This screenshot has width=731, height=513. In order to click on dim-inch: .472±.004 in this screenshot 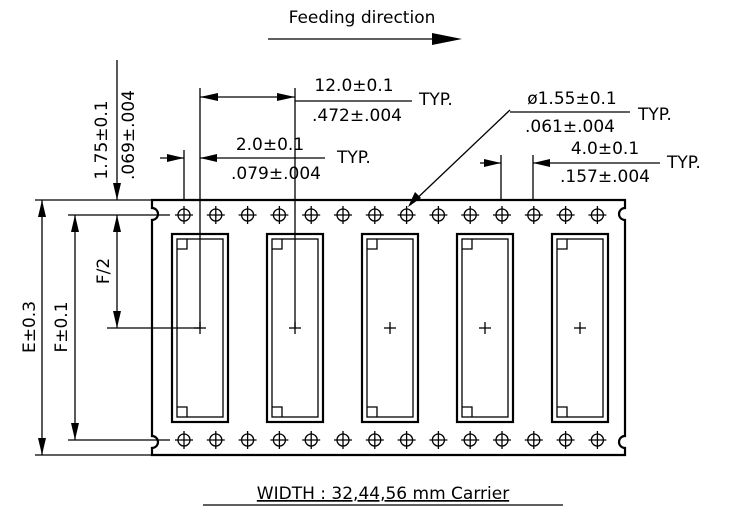, I will do `click(357, 116)`.